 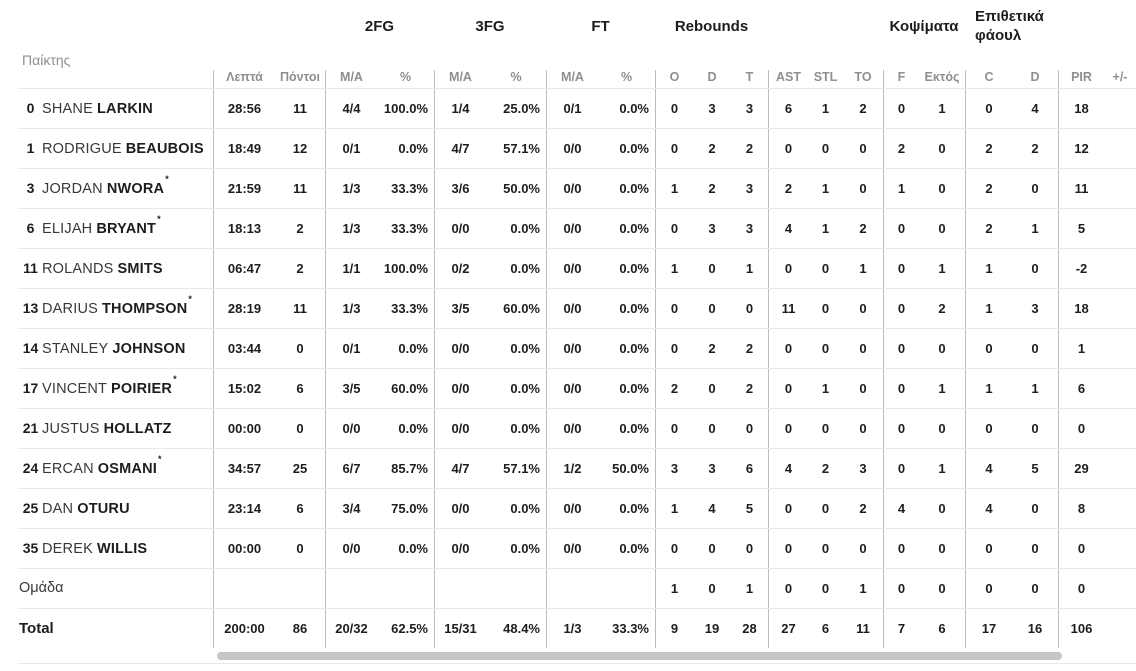 I want to click on stat-cell: 20/32, so click(x=351, y=628).